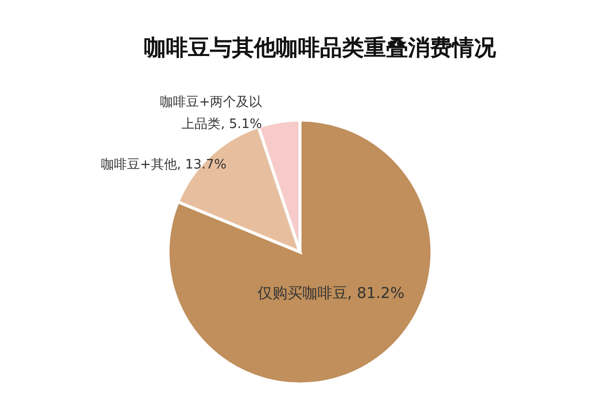  I want to click on slice-label: 咖啡豆+两个及以上品类, 5.1%, so click(211, 113).